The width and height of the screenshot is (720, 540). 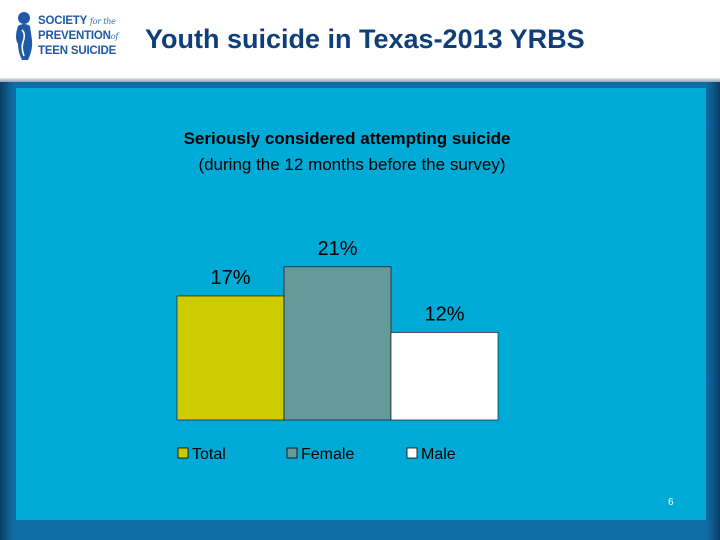 I want to click on legend-label-male: Male, so click(x=438, y=454).